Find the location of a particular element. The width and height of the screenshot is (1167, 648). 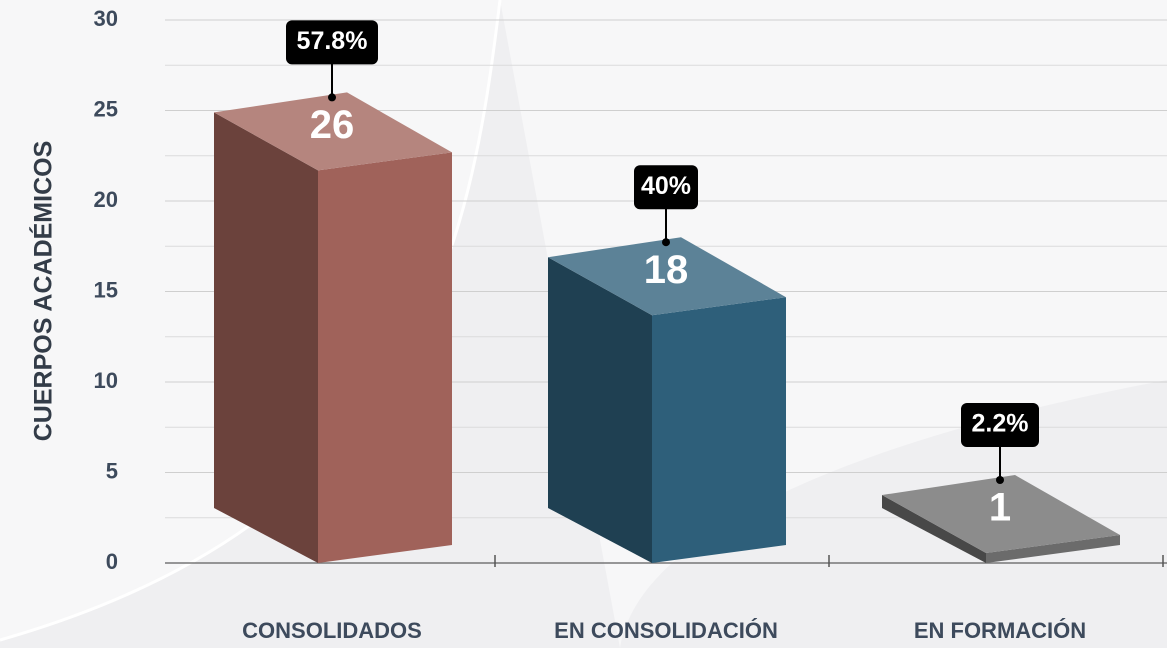

y-tick-label: 30 is located at coordinates (106, 18).